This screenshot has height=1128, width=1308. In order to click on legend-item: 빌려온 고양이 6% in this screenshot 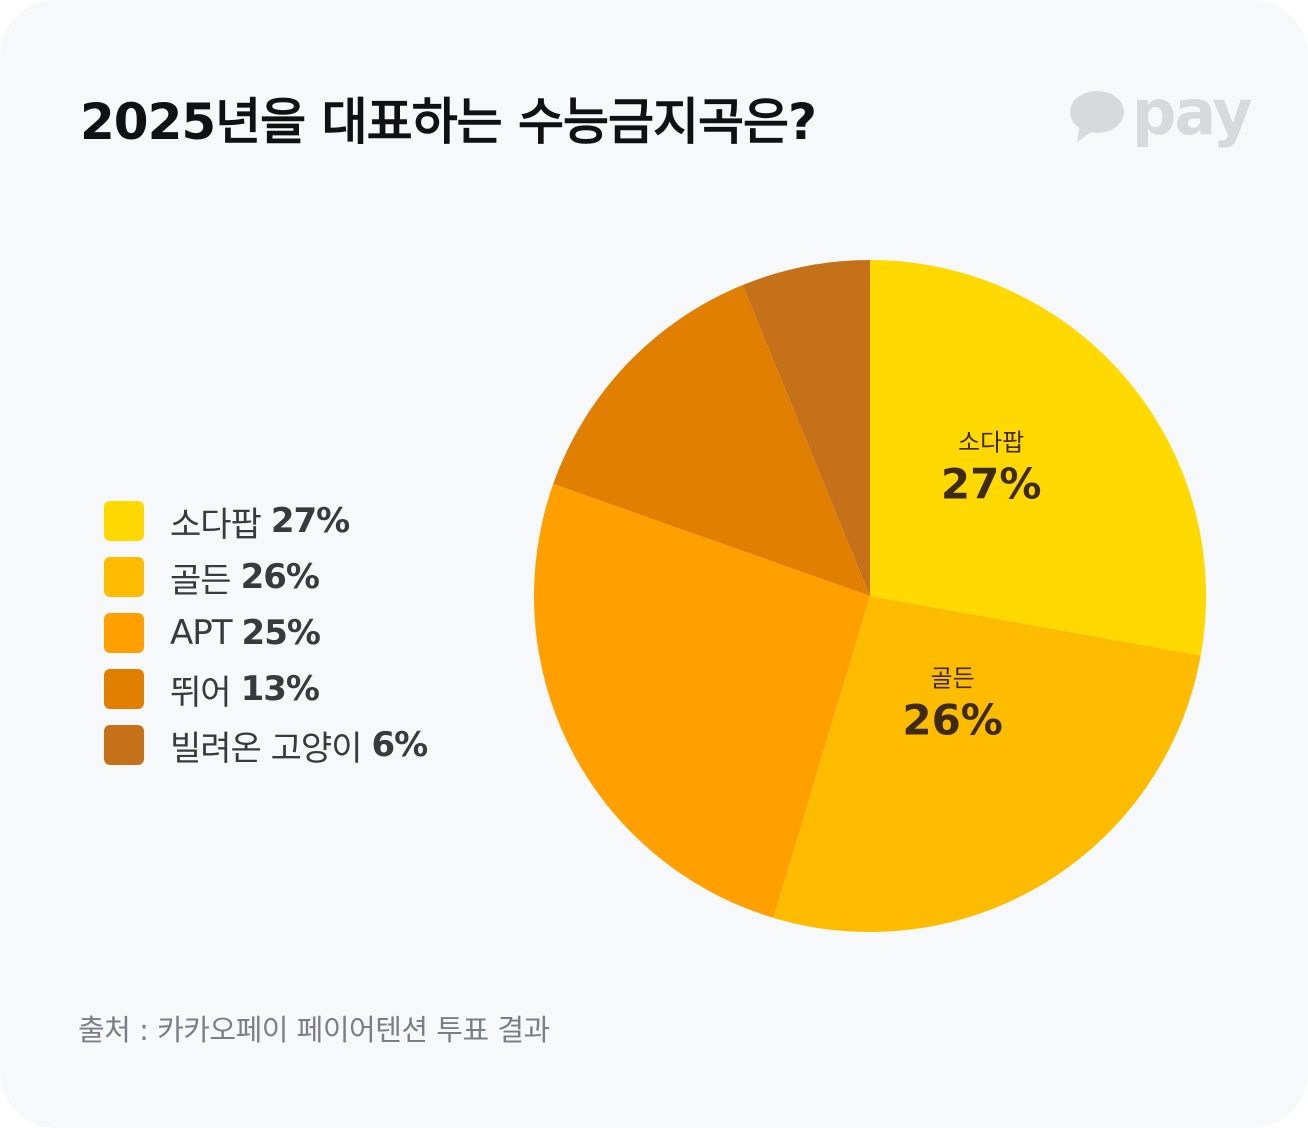, I will do `click(266, 745)`.